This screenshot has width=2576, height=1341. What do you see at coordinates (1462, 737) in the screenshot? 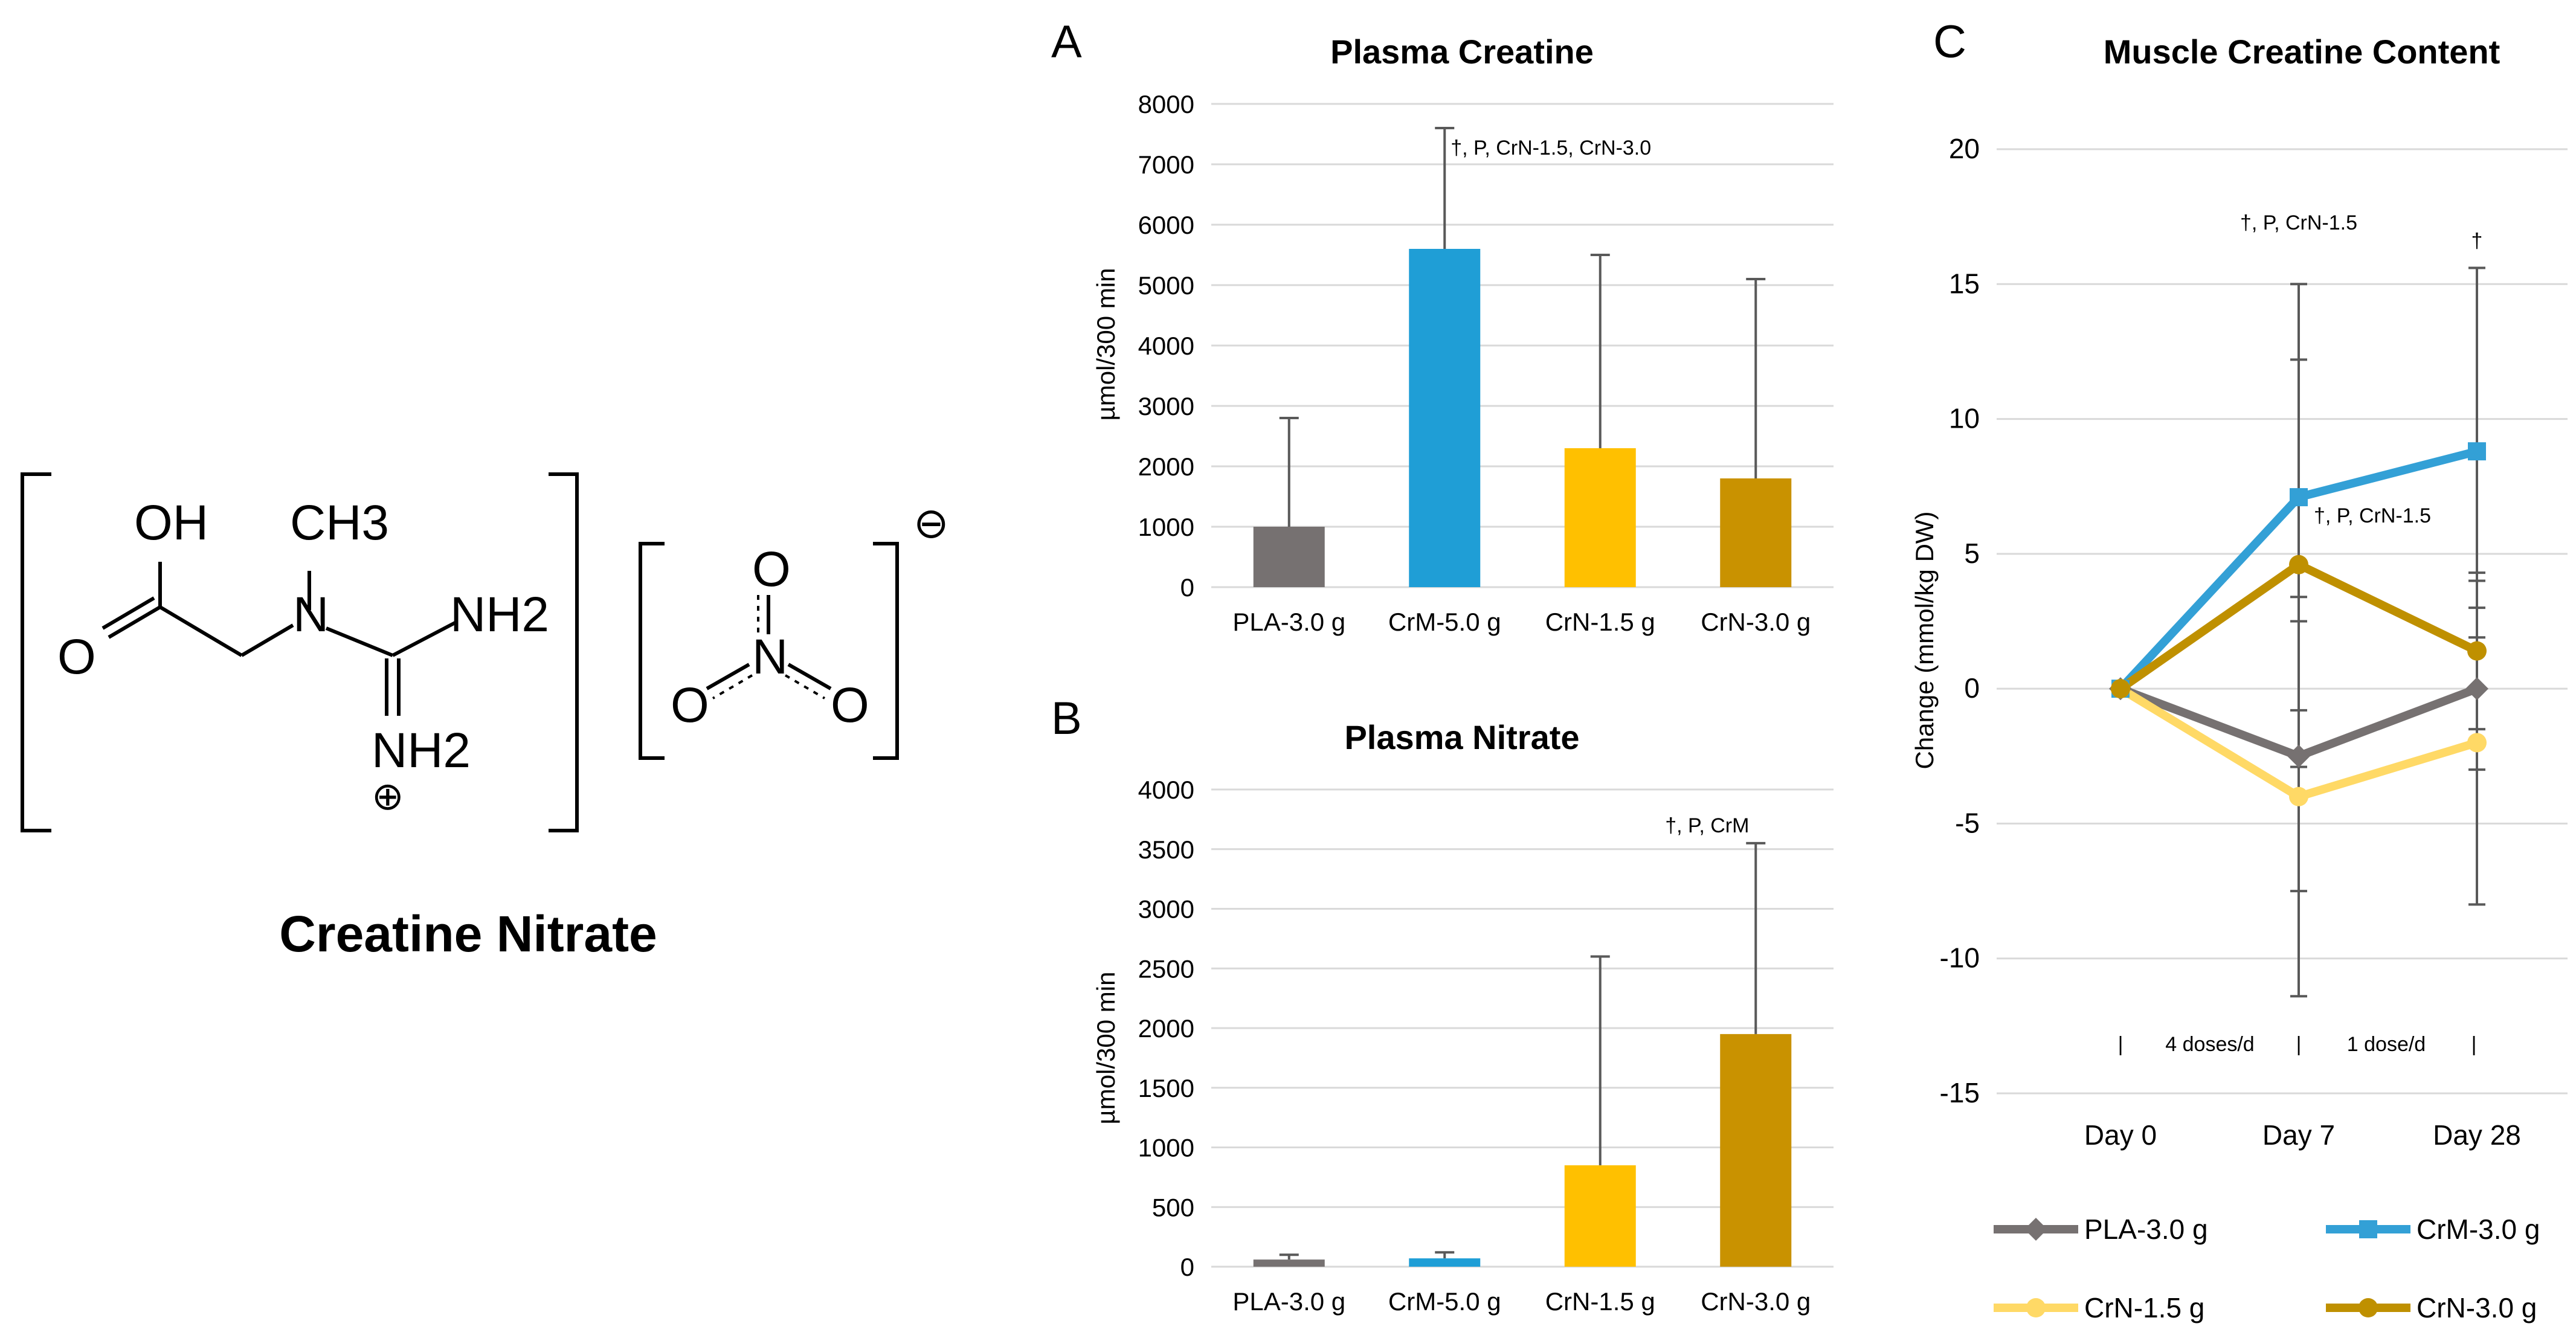
I see `panel-b-title: Plasma Nitrate` at bounding box center [1462, 737].